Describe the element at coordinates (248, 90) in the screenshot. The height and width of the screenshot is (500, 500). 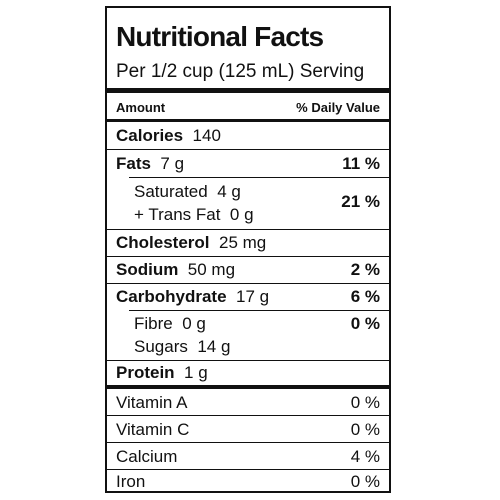
I see `thick-rule-top` at that location.